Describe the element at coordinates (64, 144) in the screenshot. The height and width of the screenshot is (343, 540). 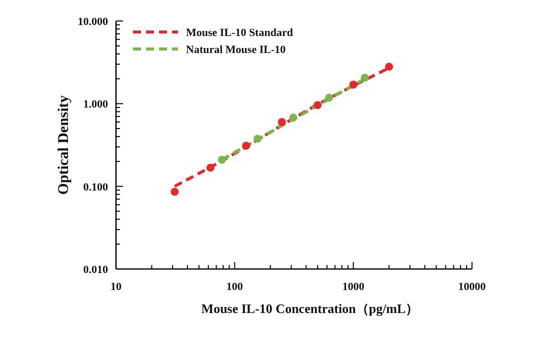
I see `y-axis-title: Optical Density` at that location.